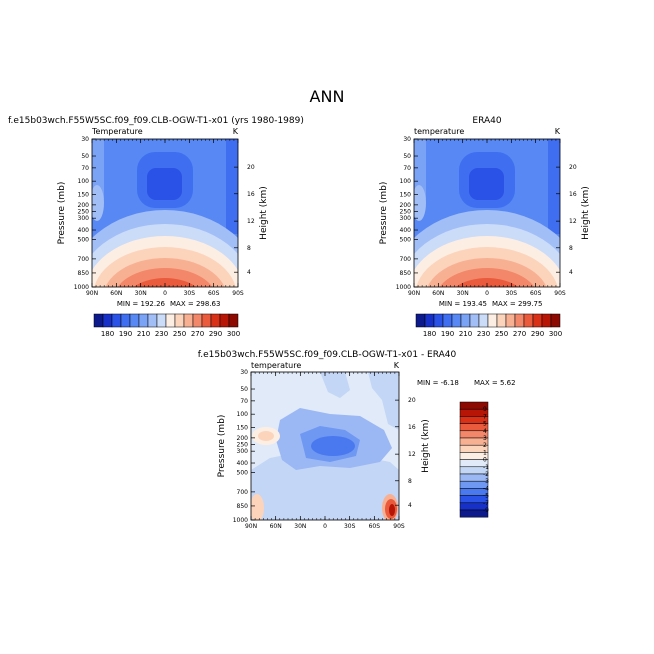 Image resolution: width=654 pixels, height=654 pixels. What do you see at coordinates (244, 401) in the screenshot?
I see `y-tick-label: 70` at bounding box center [244, 401].